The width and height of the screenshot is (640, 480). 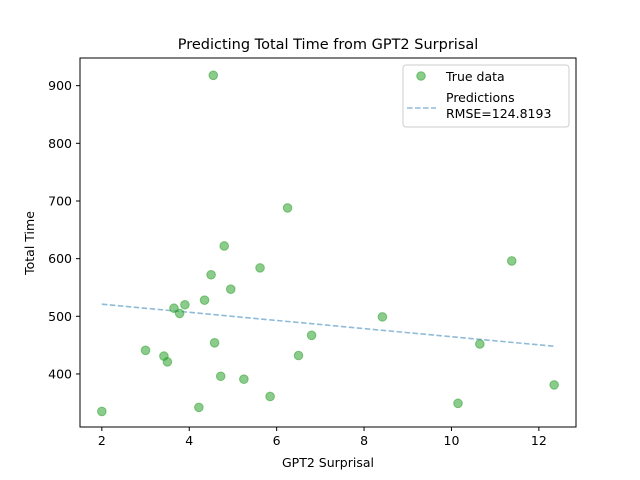 What do you see at coordinates (322, 437) in the screenshot?
I see `x-axis: 2 4 6 8 10 12` at bounding box center [322, 437].